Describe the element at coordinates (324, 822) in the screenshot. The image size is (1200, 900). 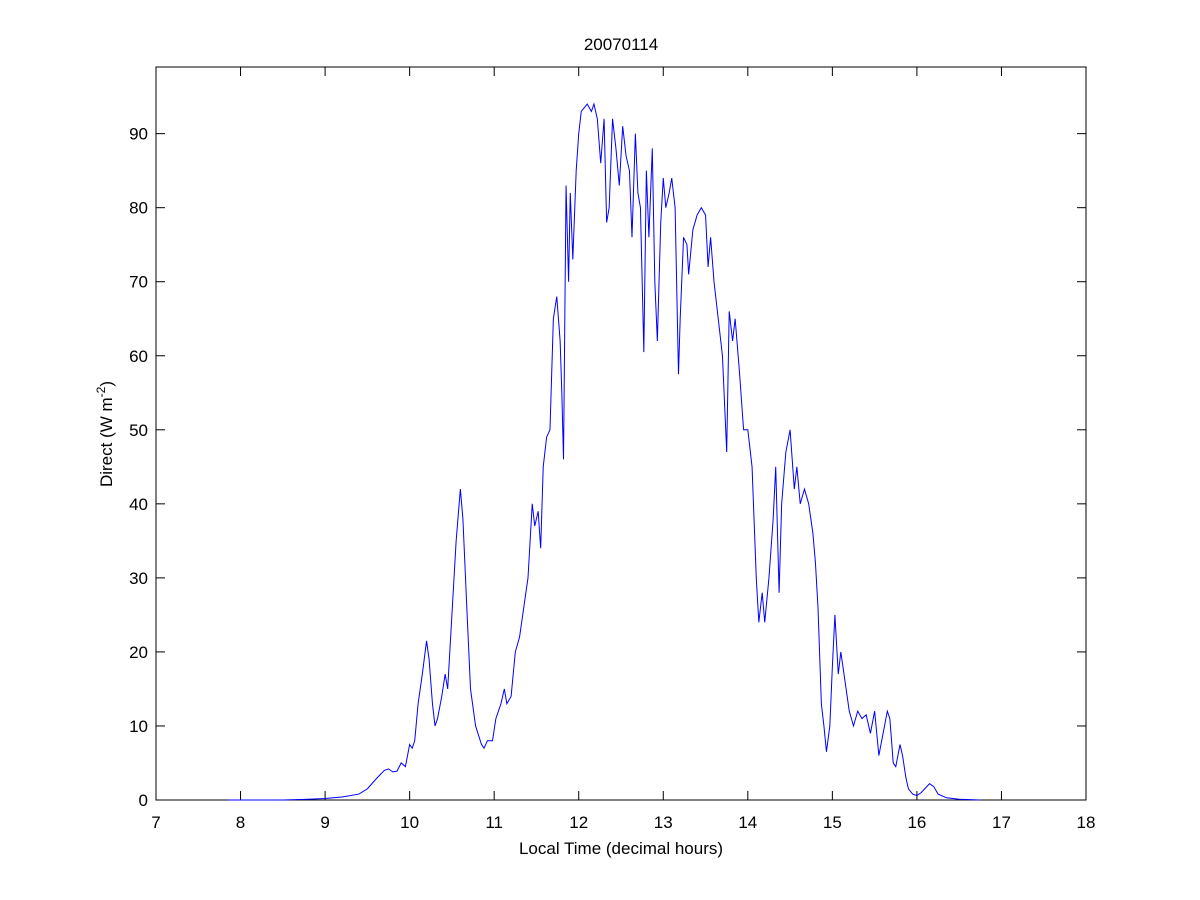
I see `x-tick-label: 9` at that location.